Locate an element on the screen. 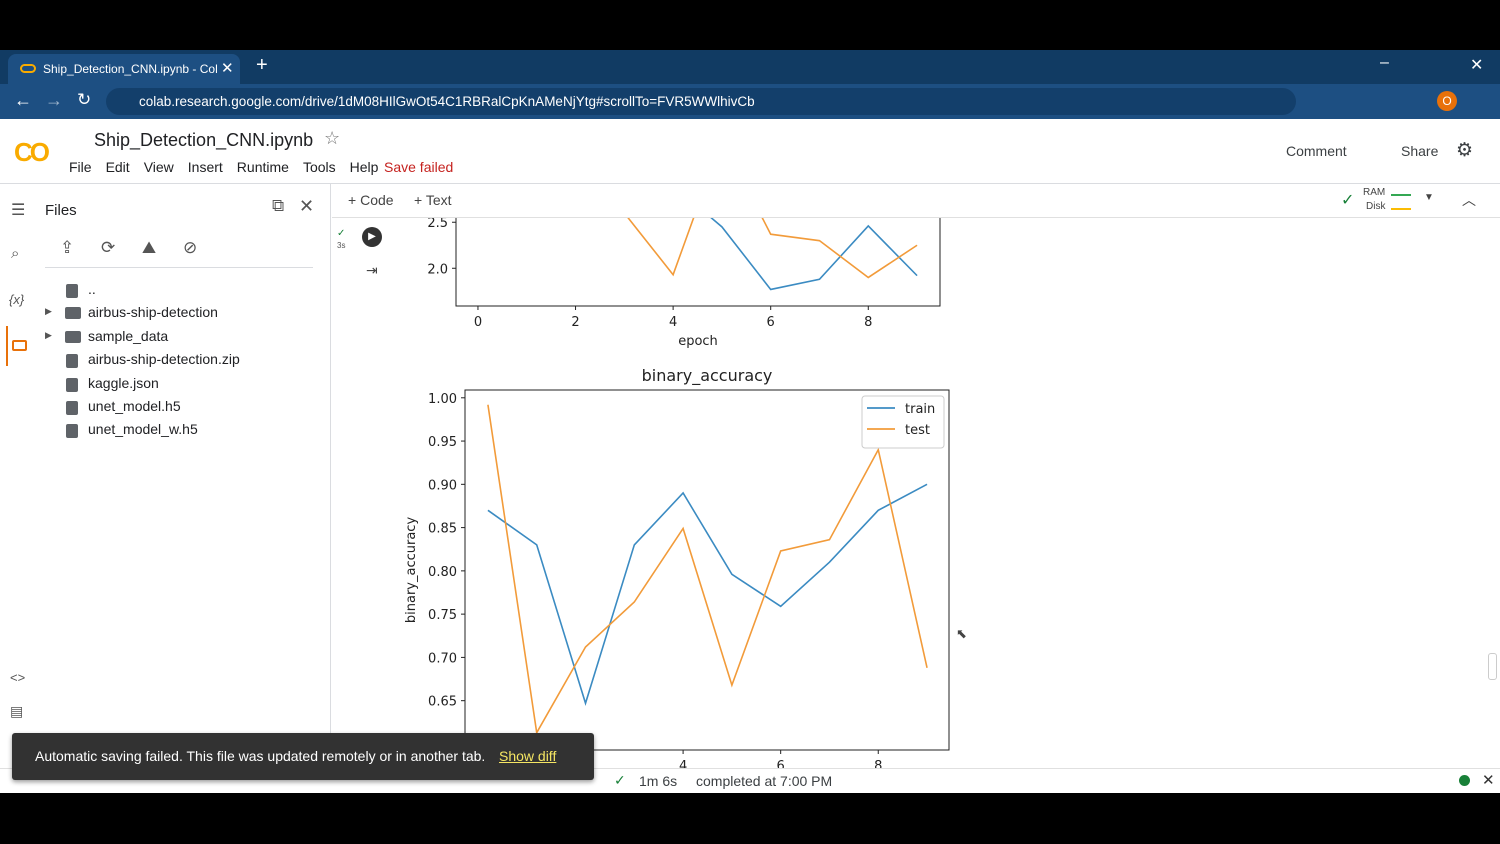 The image size is (1500, 844). plot-frame is located at coordinates (707, 570).